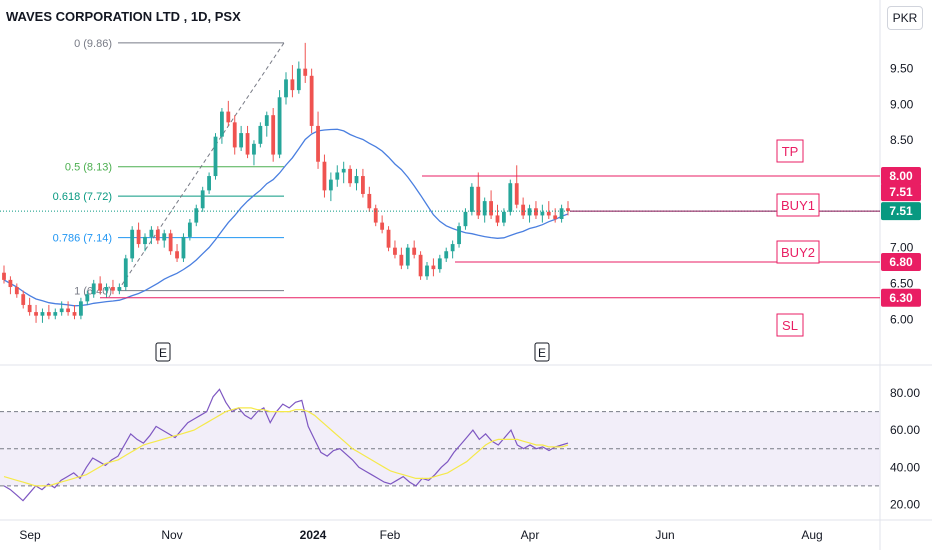 This screenshot has width=932, height=550. I want to click on time-tick-label: Aug, so click(811, 535).